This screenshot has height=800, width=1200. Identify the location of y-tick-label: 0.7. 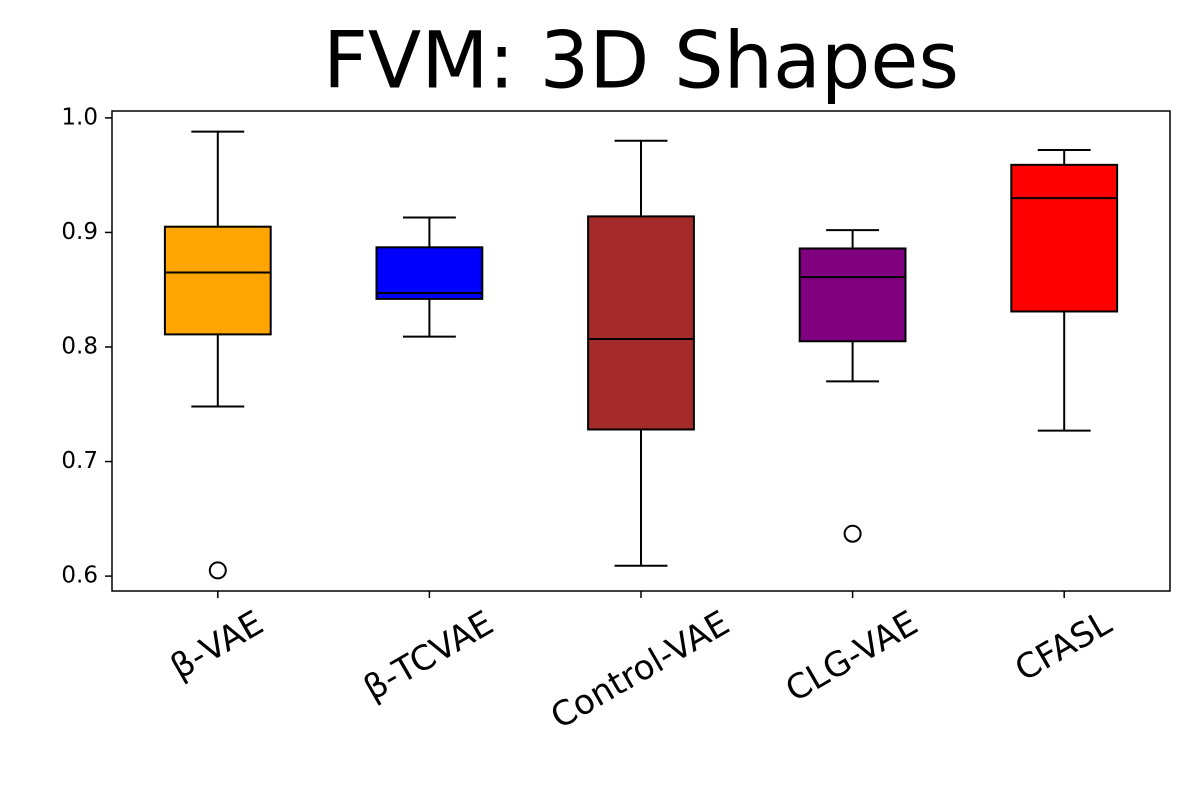
(79, 461).